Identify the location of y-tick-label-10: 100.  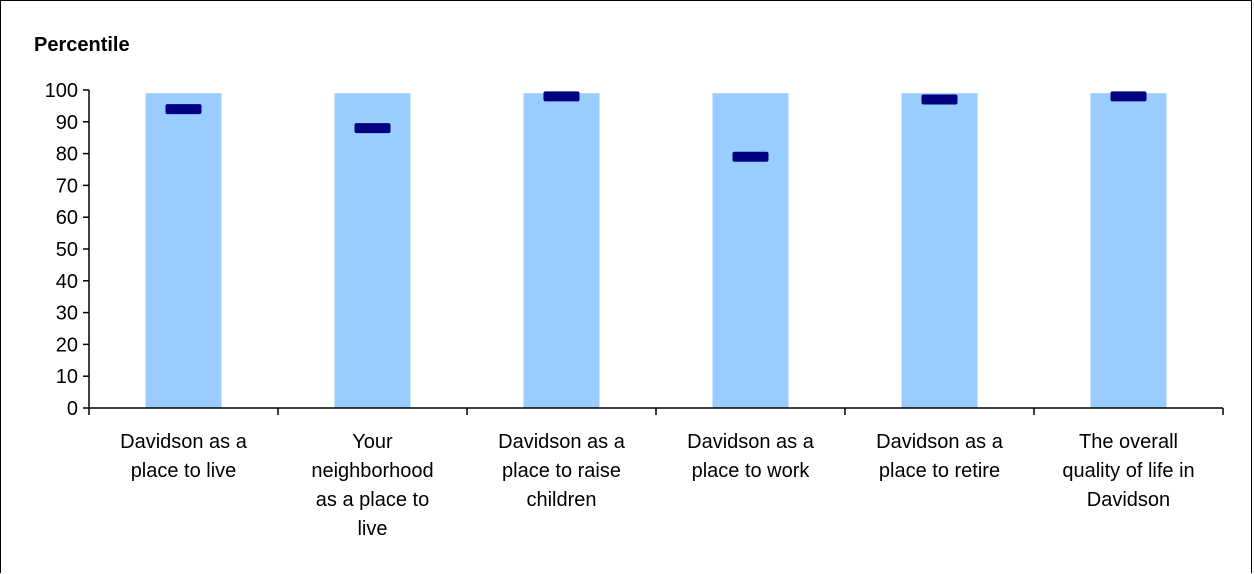
(61, 91).